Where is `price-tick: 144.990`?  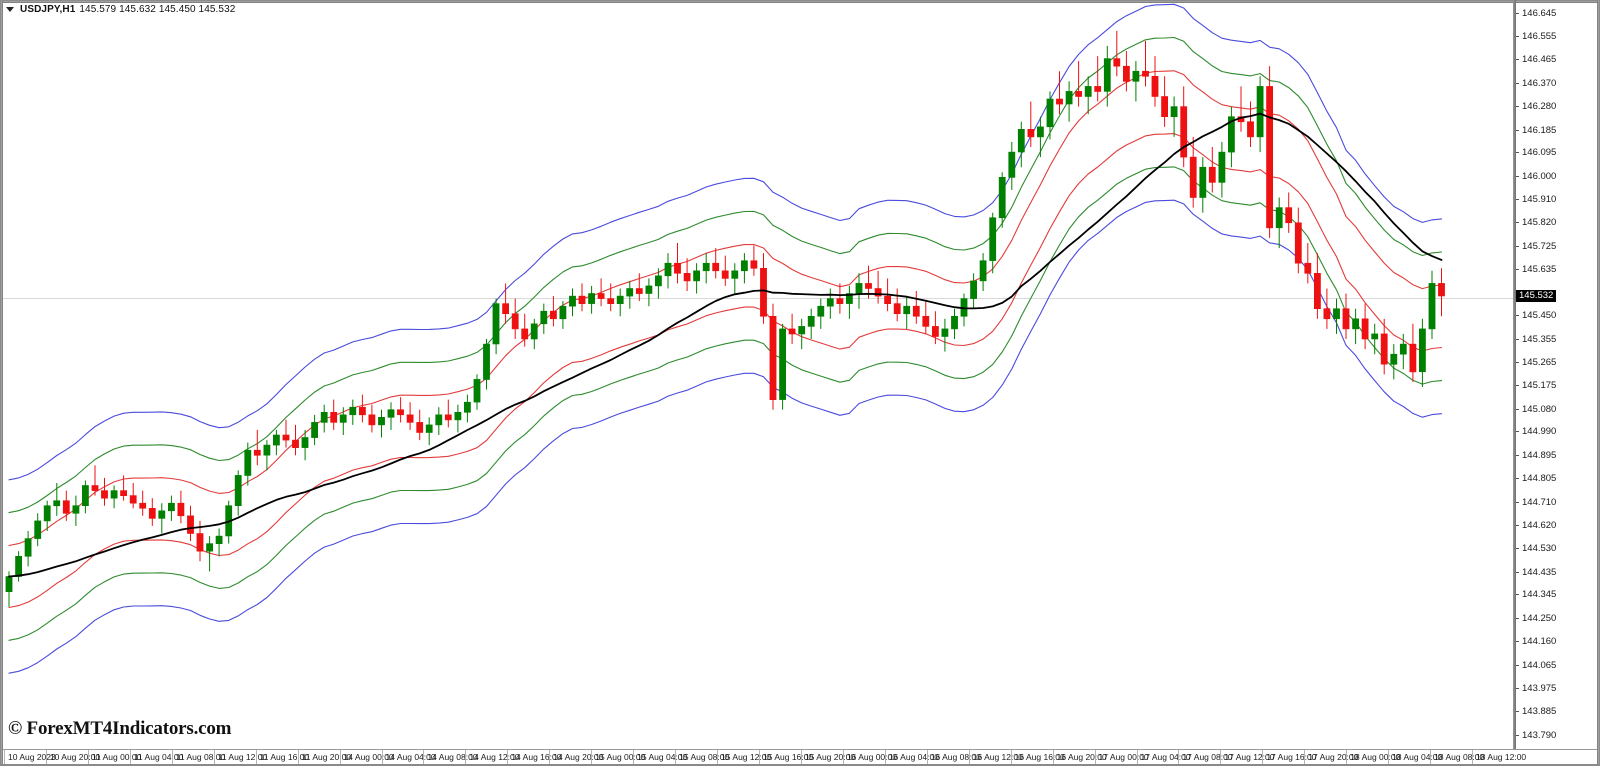
price-tick: 144.990 is located at coordinates (1556, 432).